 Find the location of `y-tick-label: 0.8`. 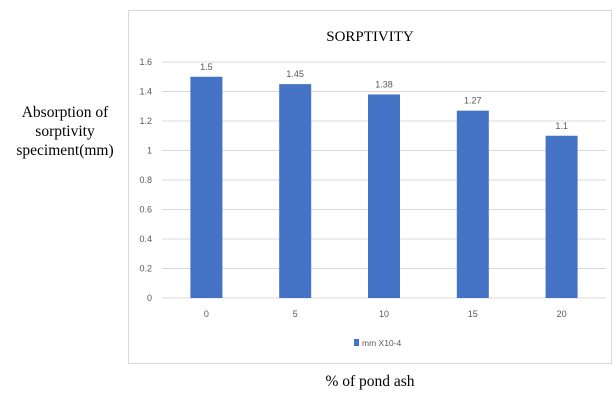

y-tick-label: 0.8 is located at coordinates (145, 180).